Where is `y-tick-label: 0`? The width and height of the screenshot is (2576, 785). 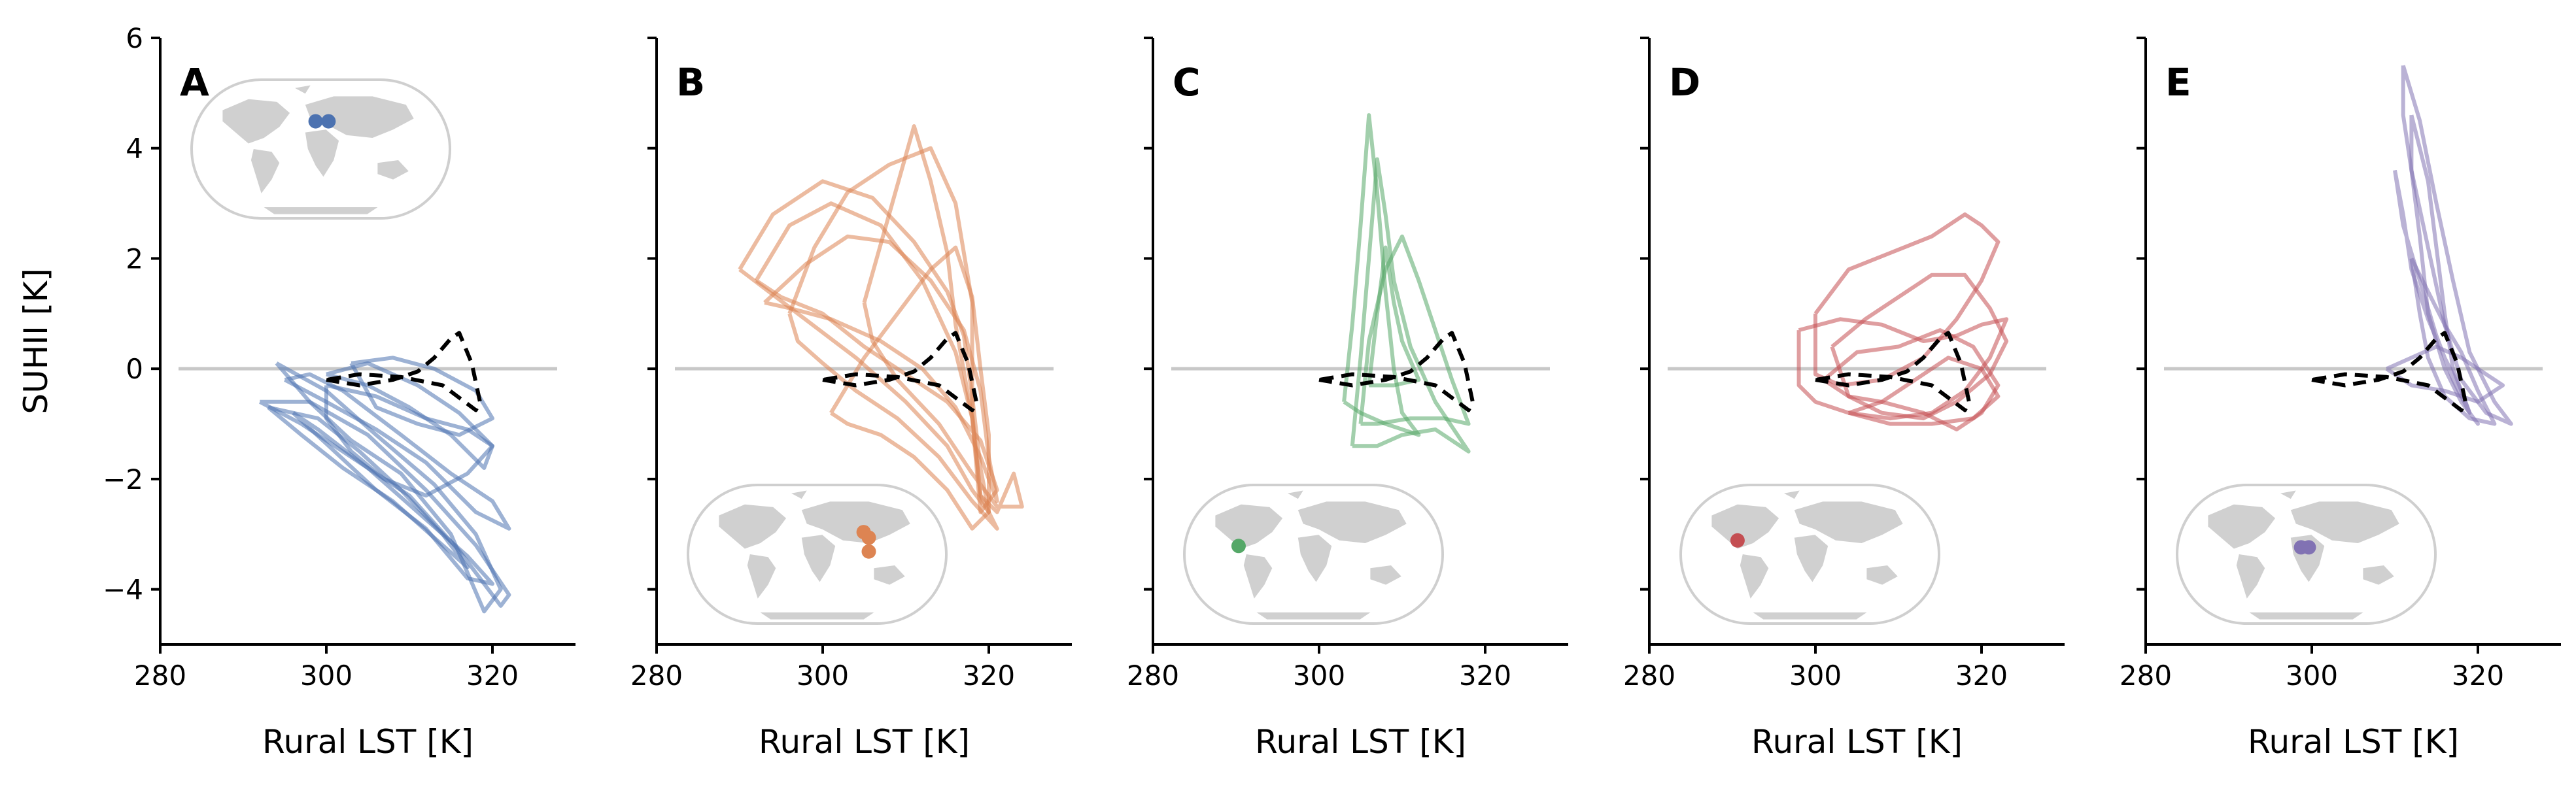 y-tick-label: 0 is located at coordinates (134, 369).